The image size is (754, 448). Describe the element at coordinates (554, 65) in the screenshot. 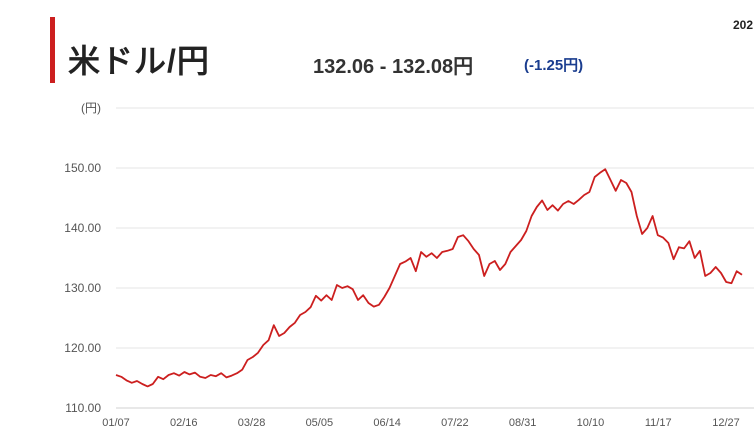

I see `price-change: (-1.25円)` at that location.